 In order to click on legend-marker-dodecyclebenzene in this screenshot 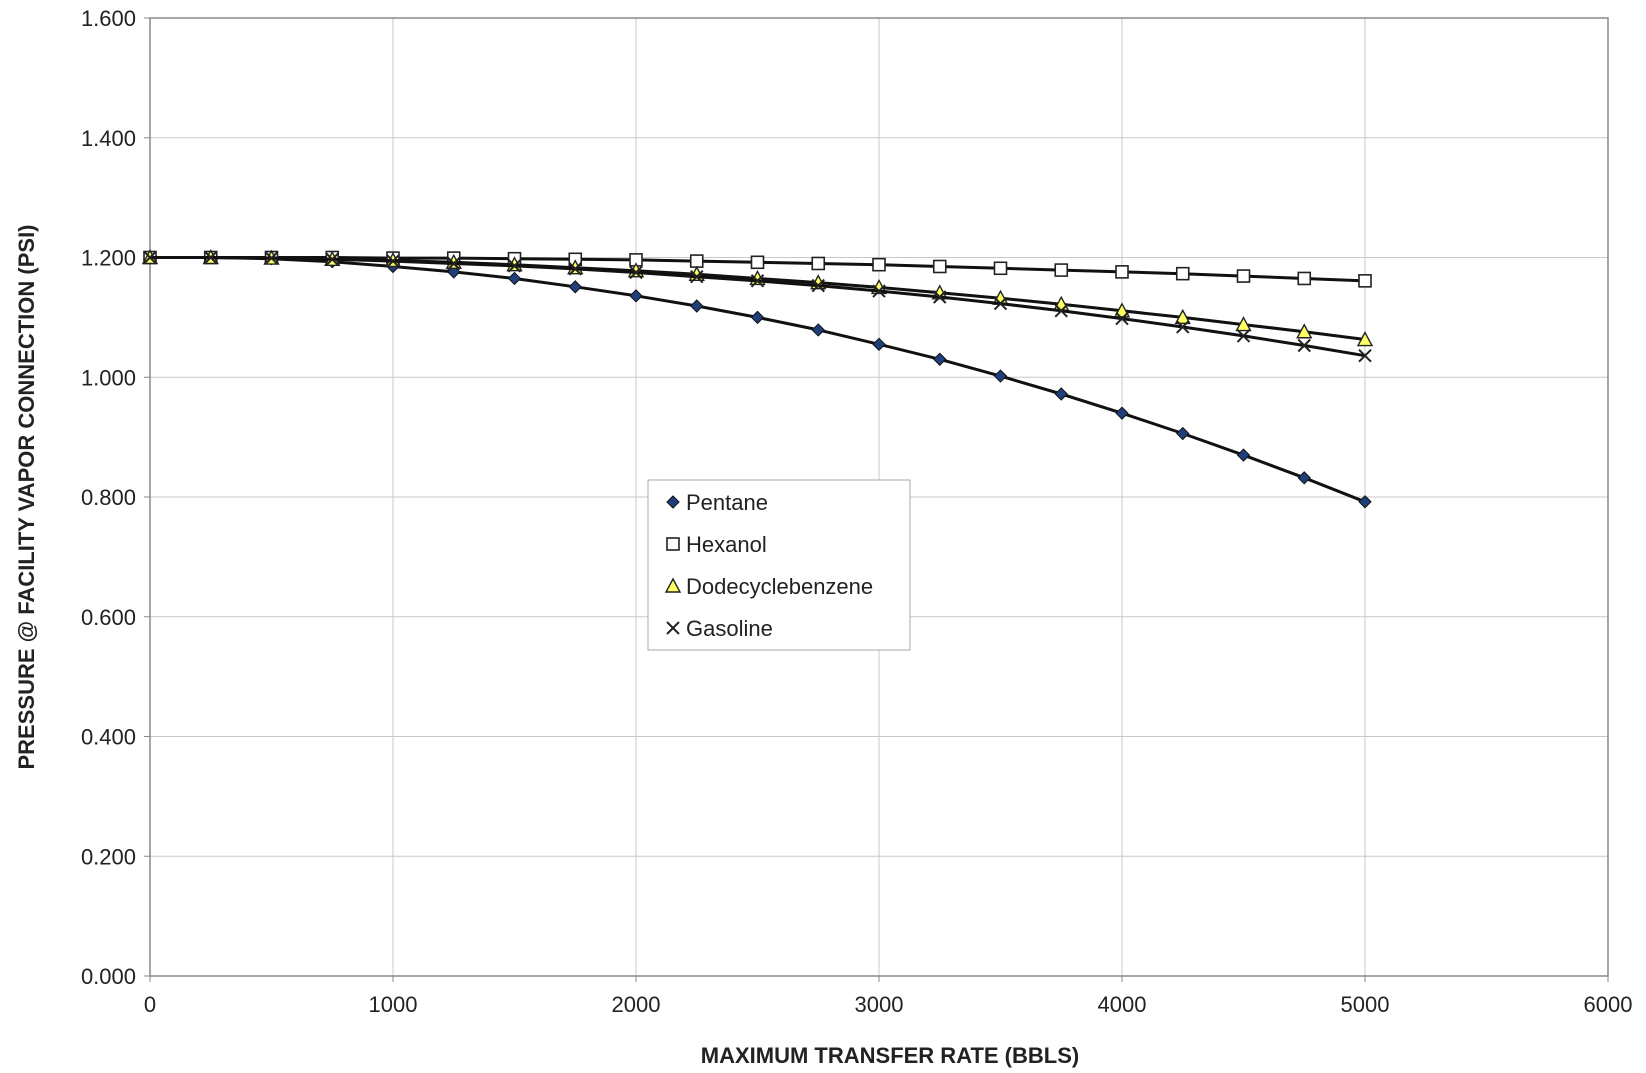, I will do `click(673, 585)`.